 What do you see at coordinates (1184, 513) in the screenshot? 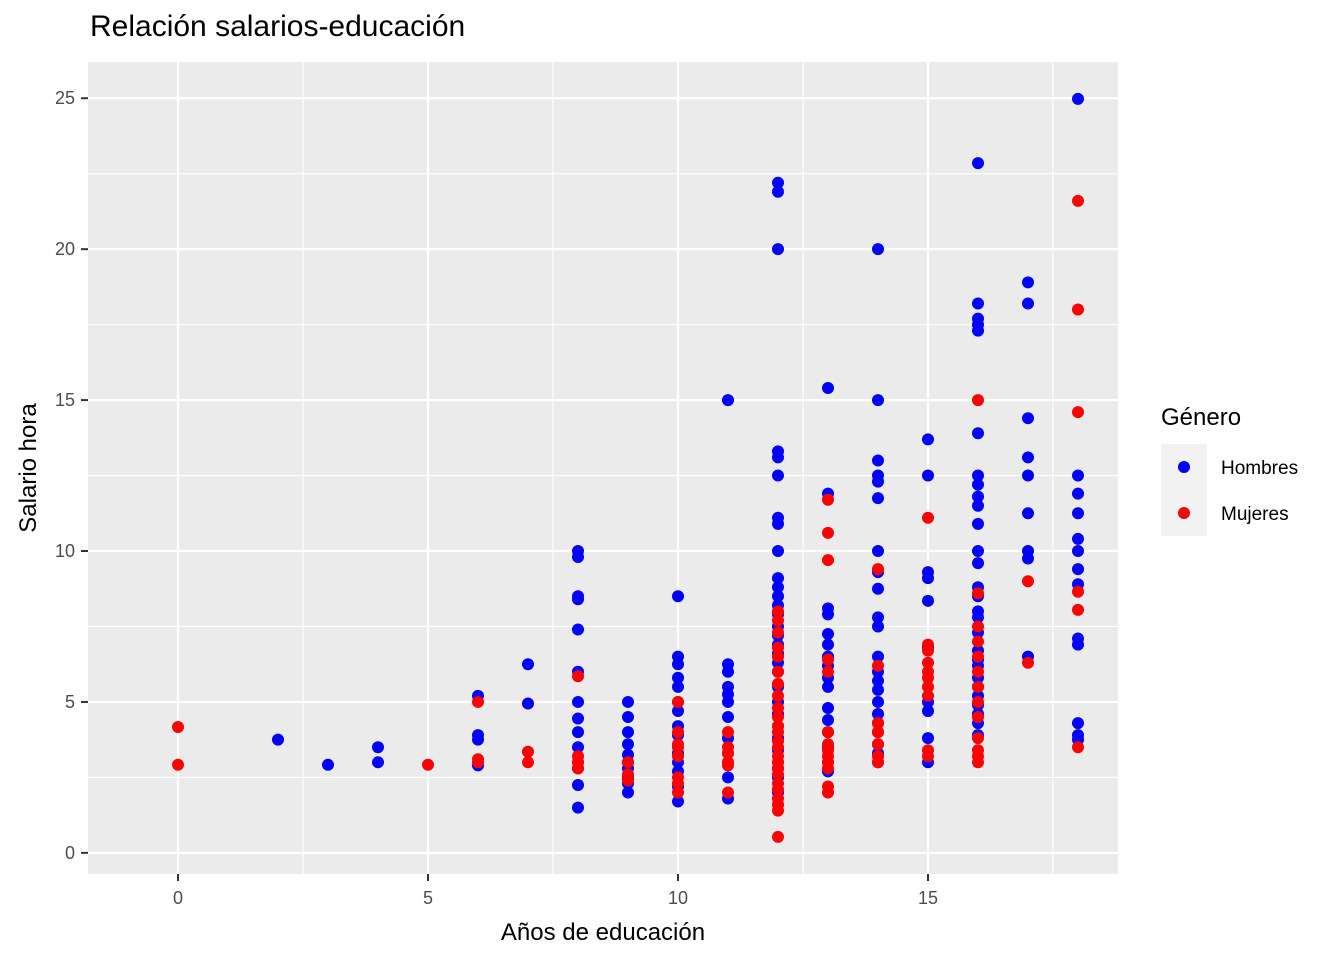
I see `legend-marker-mujeres` at bounding box center [1184, 513].